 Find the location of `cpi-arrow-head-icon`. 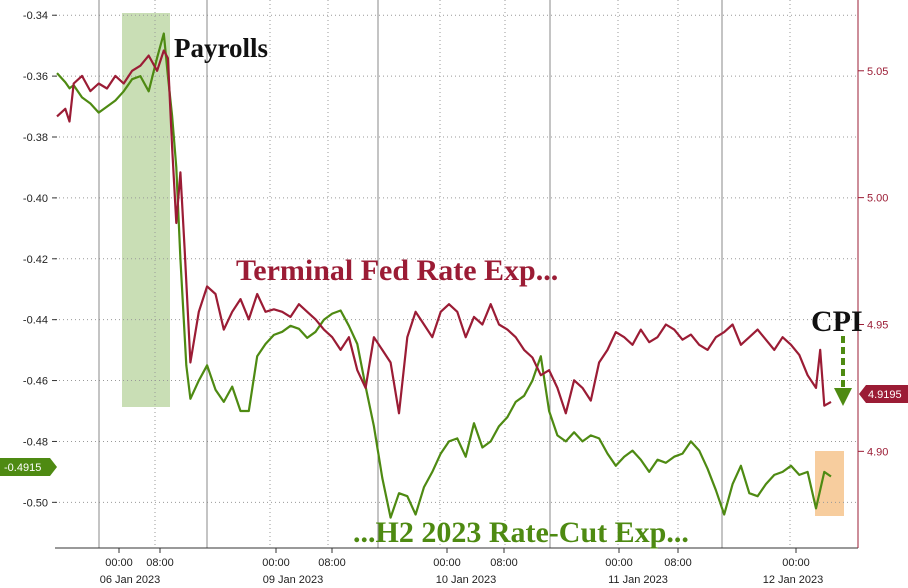

cpi-arrow-head-icon is located at coordinates (843, 397).